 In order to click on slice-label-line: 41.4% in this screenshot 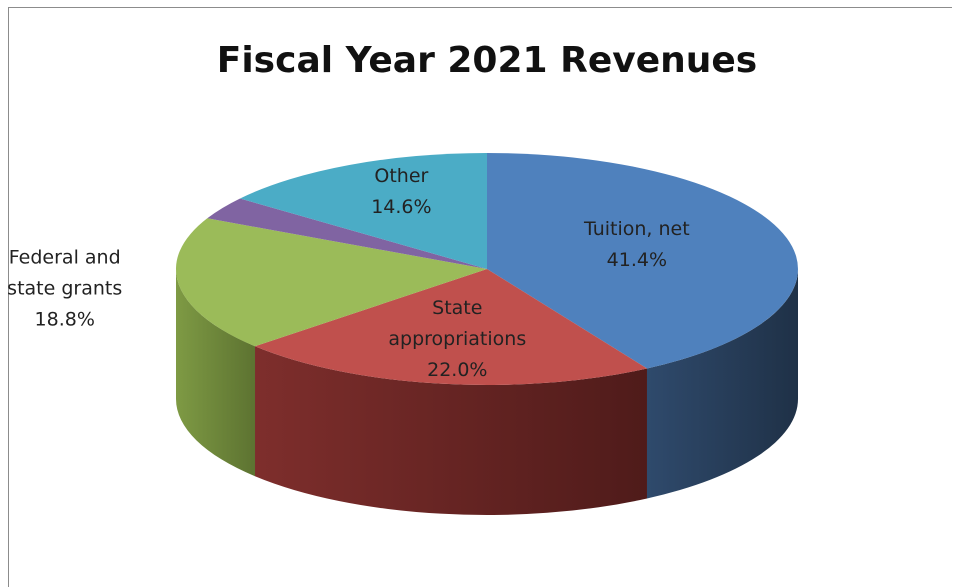, I will do `click(637, 260)`.